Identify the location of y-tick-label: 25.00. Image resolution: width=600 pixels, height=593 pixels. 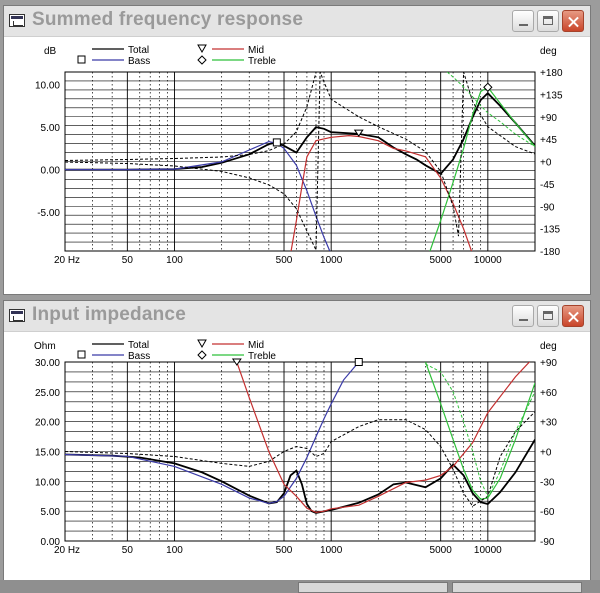
(47, 393).